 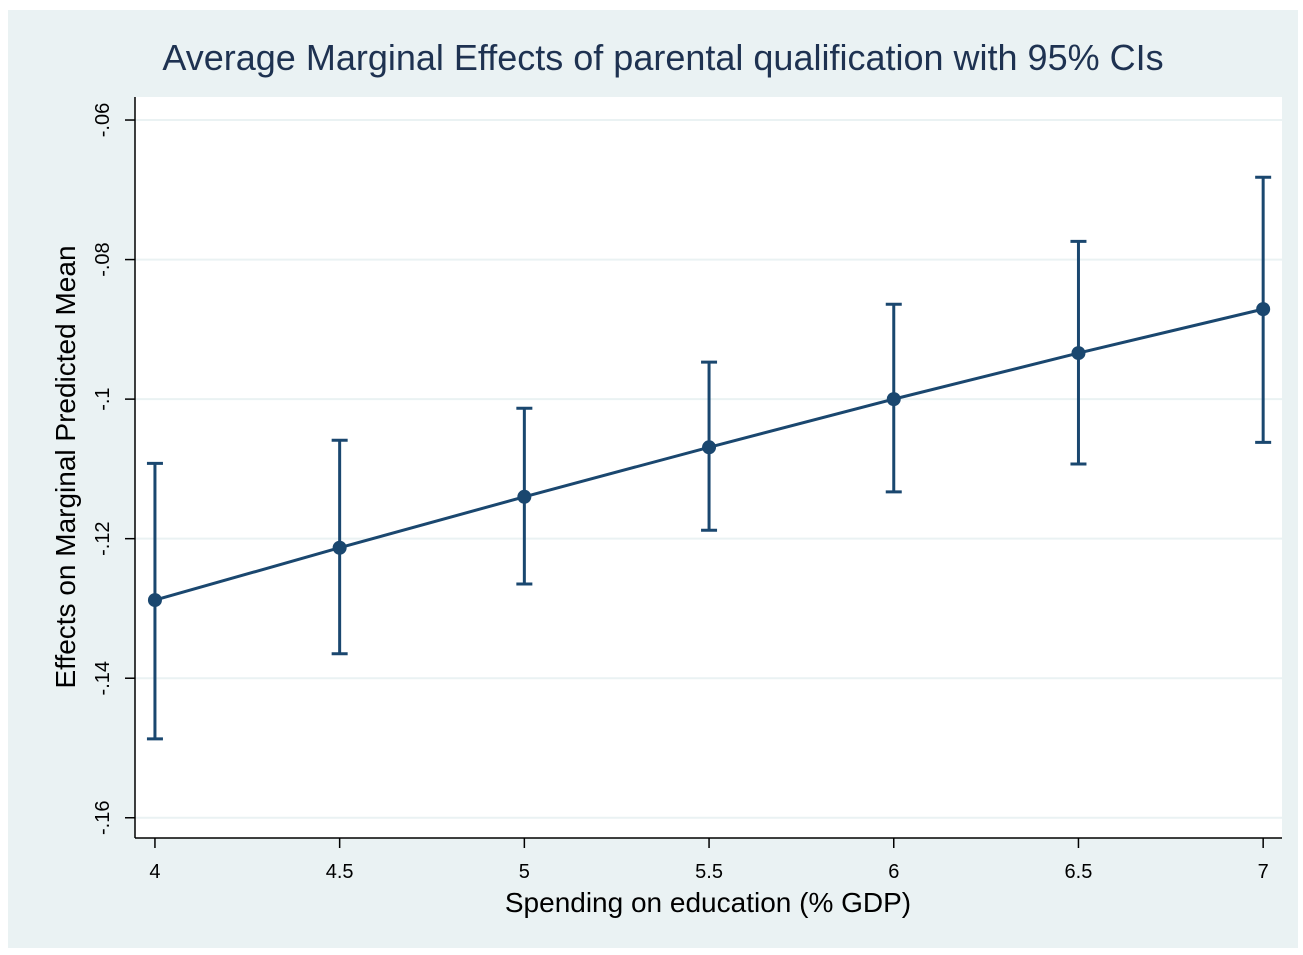 I want to click on y-tick-label: -.12, so click(x=103, y=538).